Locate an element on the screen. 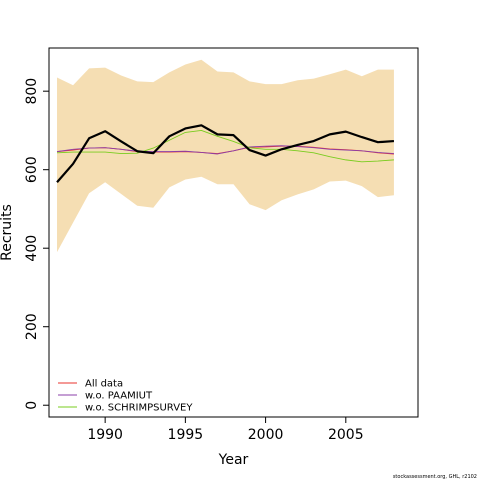 Image resolution: width=480 pixels, height=480 pixels. legend-label-0: All data is located at coordinates (104, 384).